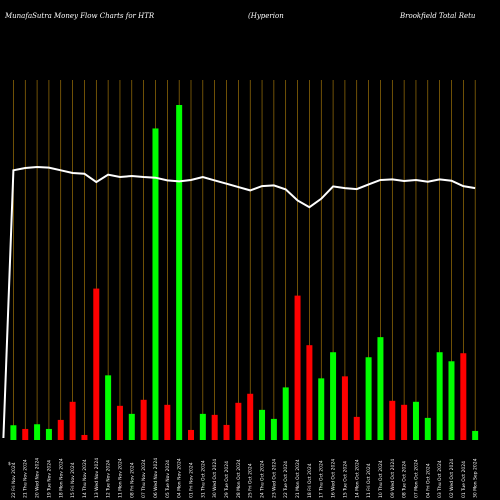 This screenshot has width=500, height=500. I want to click on x-tick-label: 31 Thu Oct 2024, so click(203, 479).